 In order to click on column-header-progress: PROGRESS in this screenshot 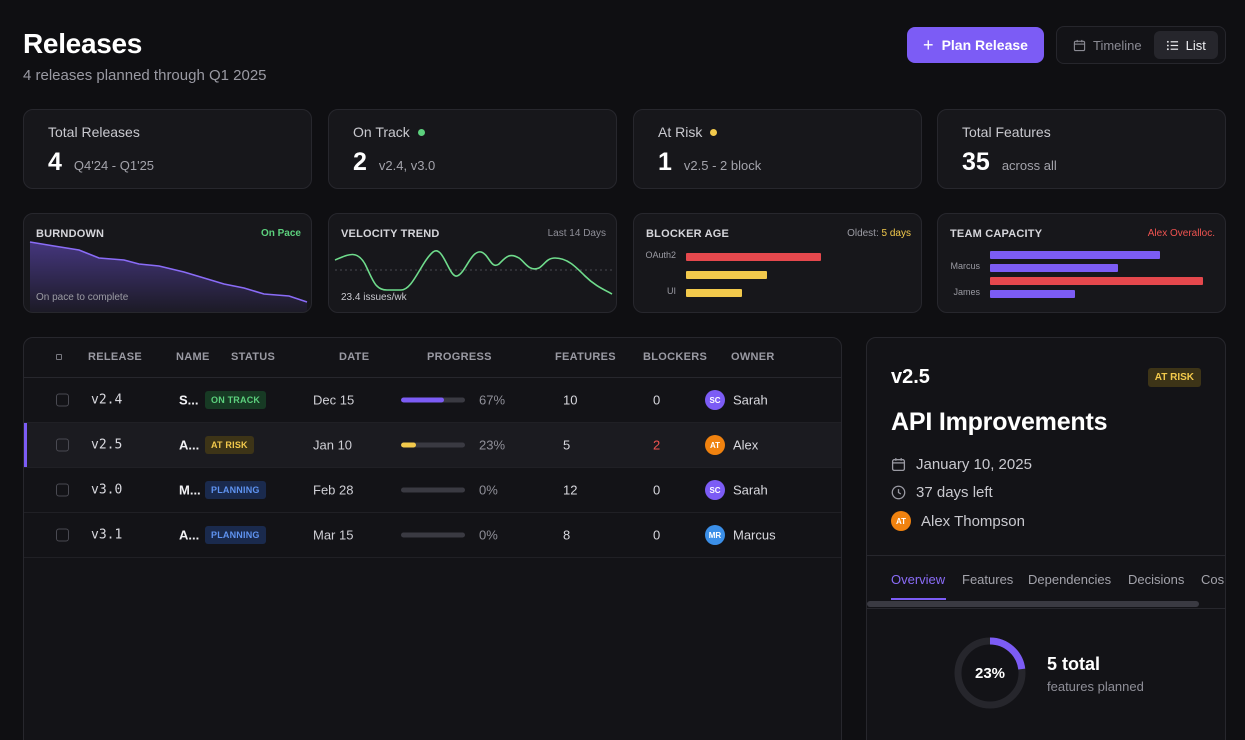, I will do `click(459, 357)`.